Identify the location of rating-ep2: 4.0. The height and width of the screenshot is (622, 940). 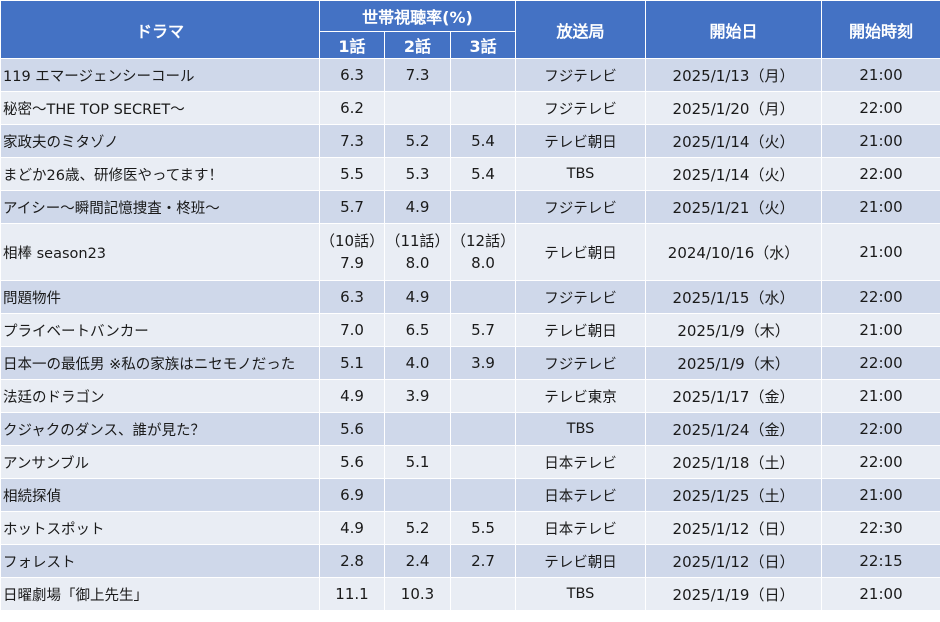
(417, 363).